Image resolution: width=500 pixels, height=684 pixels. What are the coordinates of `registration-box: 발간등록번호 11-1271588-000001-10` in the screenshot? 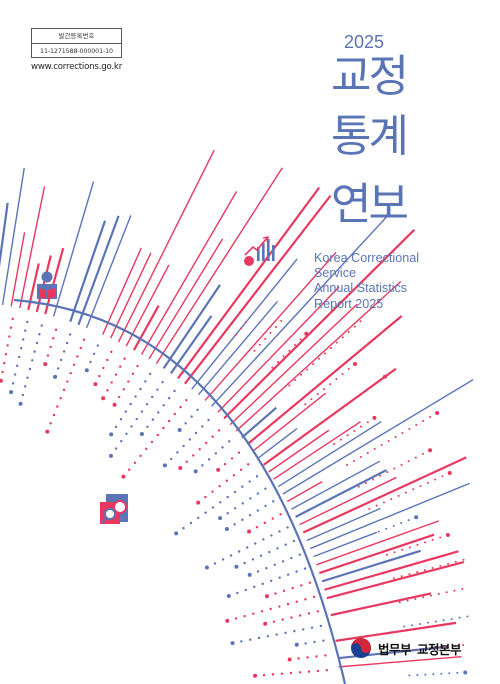 It's located at (76, 43).